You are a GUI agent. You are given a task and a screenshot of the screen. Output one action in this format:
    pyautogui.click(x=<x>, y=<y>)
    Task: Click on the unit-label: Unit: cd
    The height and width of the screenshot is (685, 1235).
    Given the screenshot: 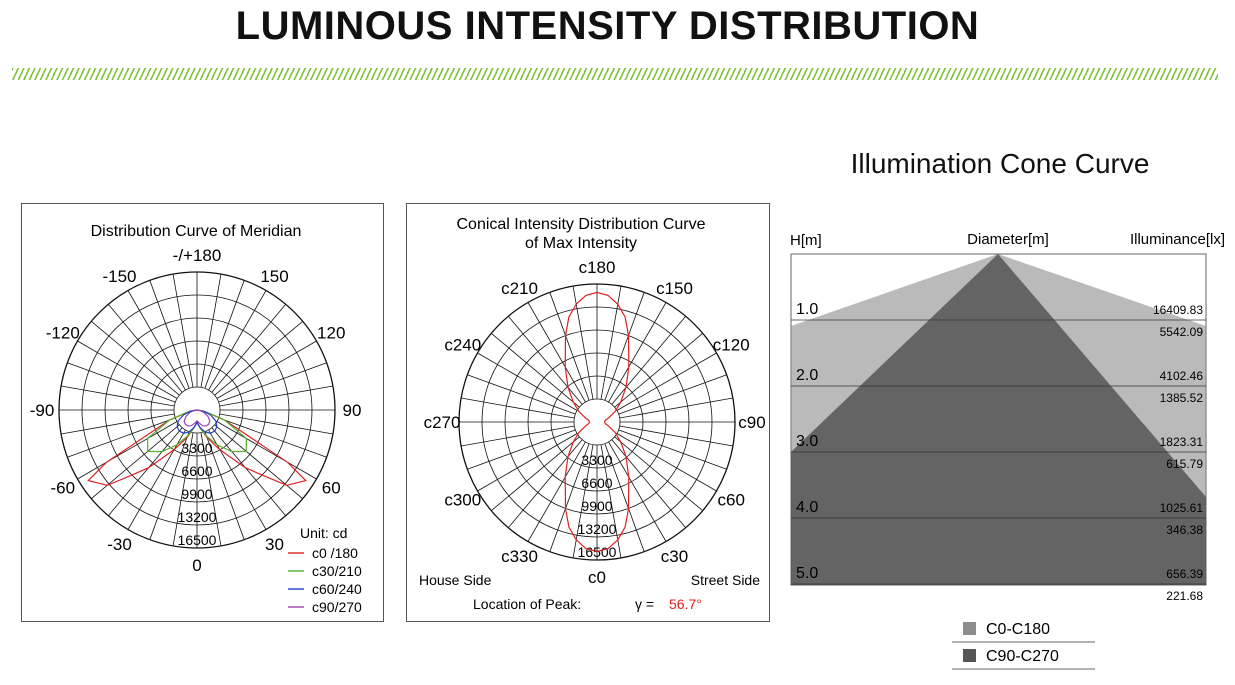 What is the action you would take?
    pyautogui.click(x=323, y=533)
    